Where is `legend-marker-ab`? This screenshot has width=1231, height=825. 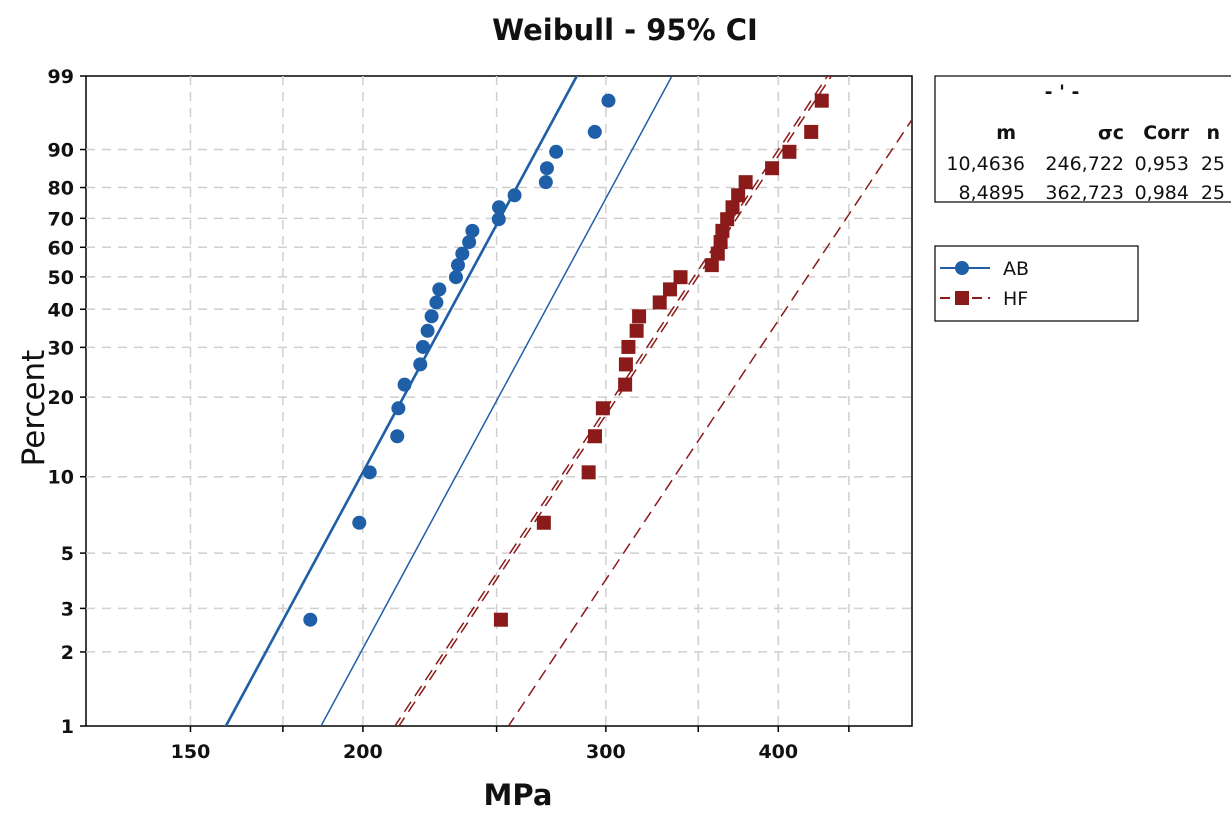
legend-marker-ab is located at coordinates (962, 268).